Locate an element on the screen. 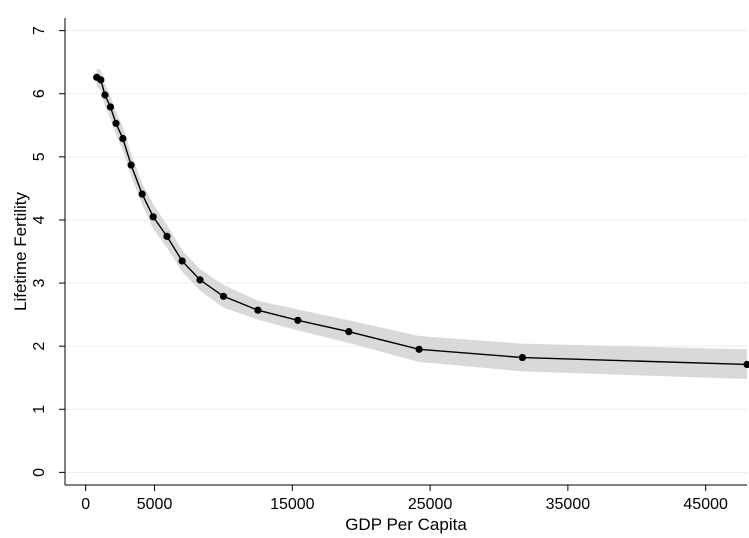  y-tick-label: 6 is located at coordinates (39, 93).